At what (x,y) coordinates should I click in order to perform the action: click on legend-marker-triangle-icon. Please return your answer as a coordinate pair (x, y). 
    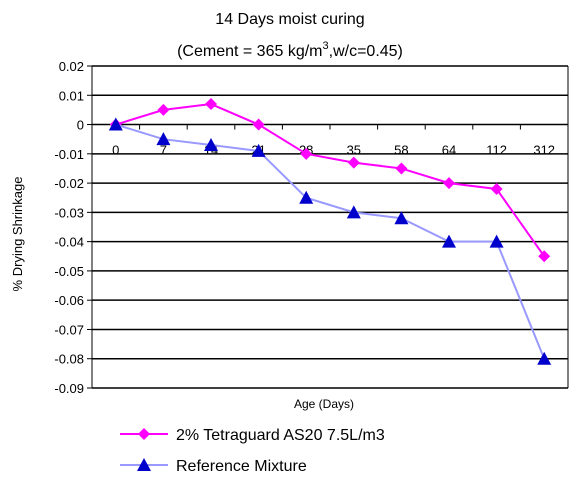
    Looking at the image, I should click on (144, 464).